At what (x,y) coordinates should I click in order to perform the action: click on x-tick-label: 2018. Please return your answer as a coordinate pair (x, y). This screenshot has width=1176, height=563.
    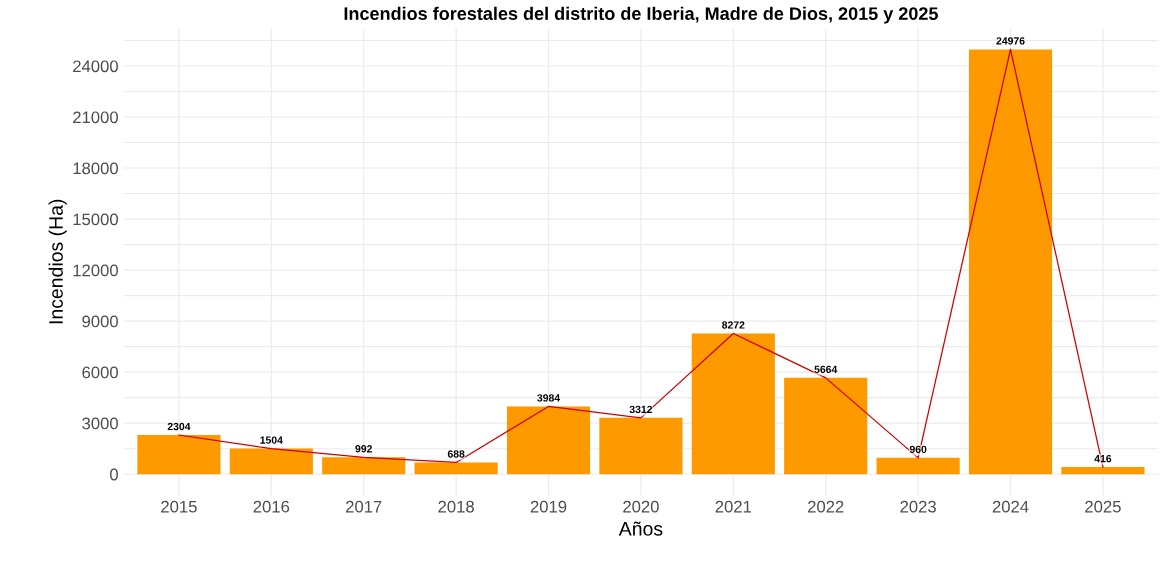
    Looking at the image, I should click on (456, 506).